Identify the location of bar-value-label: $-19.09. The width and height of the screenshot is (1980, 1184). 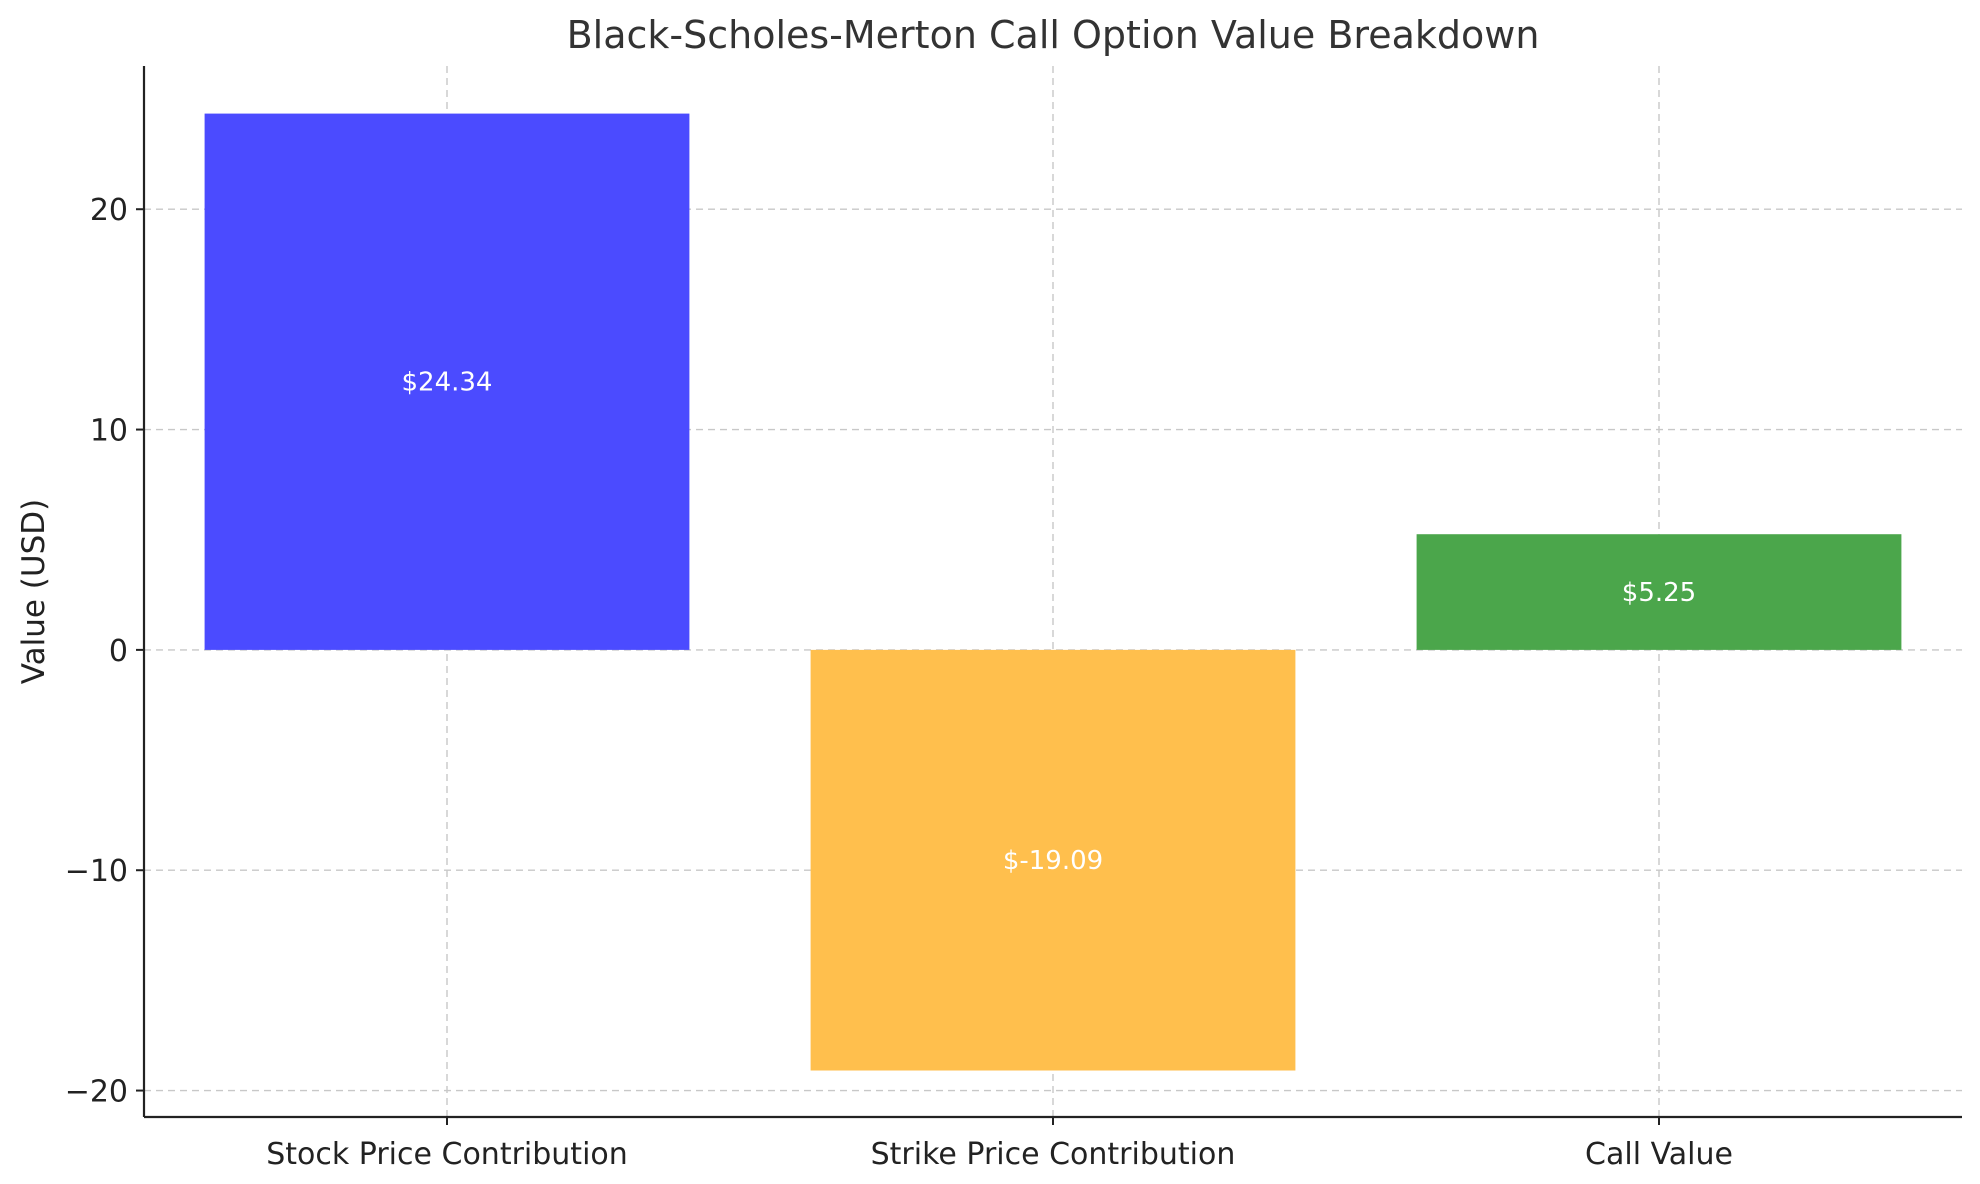
(1053, 861).